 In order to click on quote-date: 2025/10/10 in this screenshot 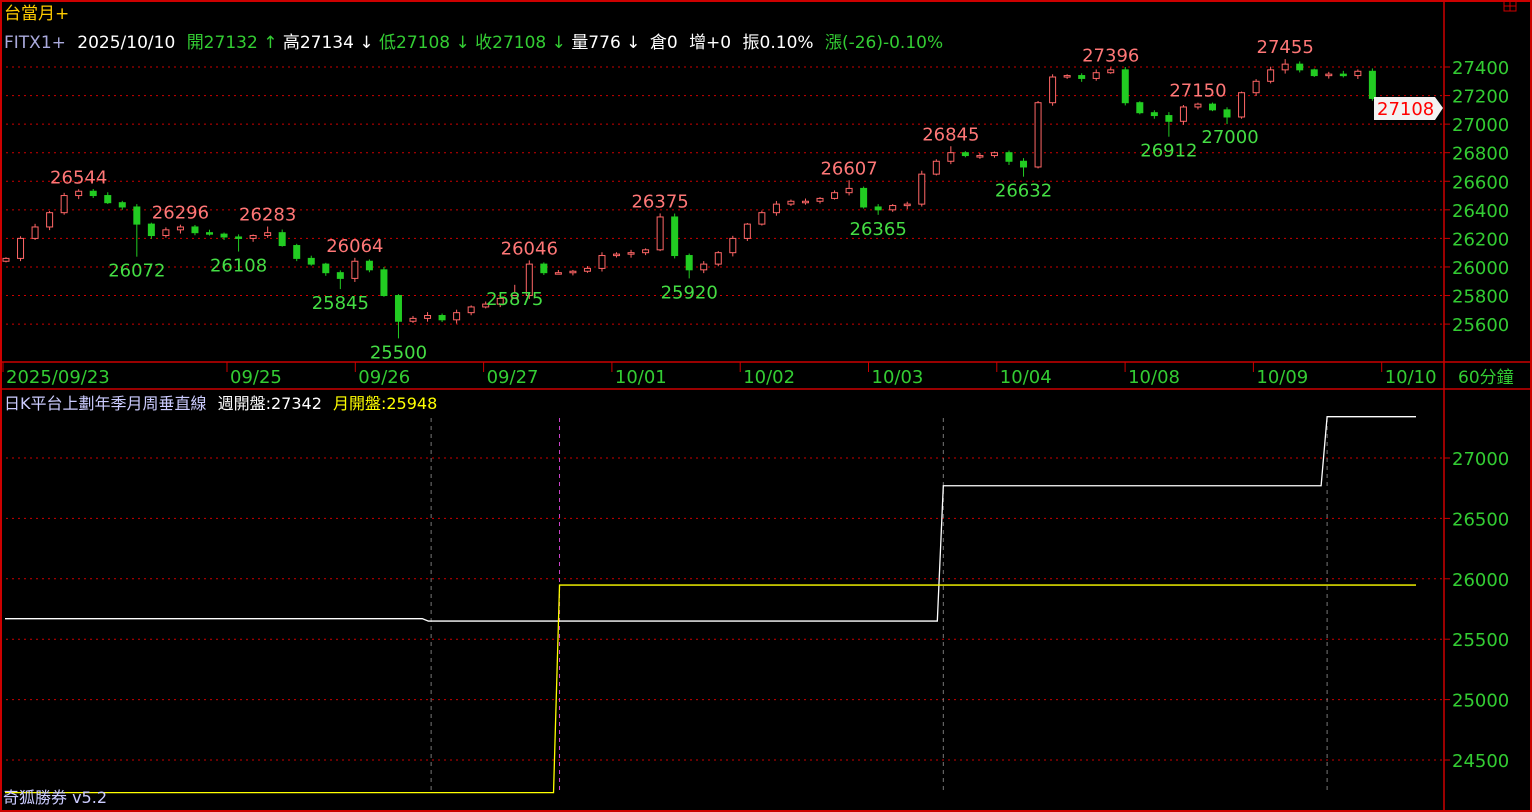, I will do `click(126, 43)`.